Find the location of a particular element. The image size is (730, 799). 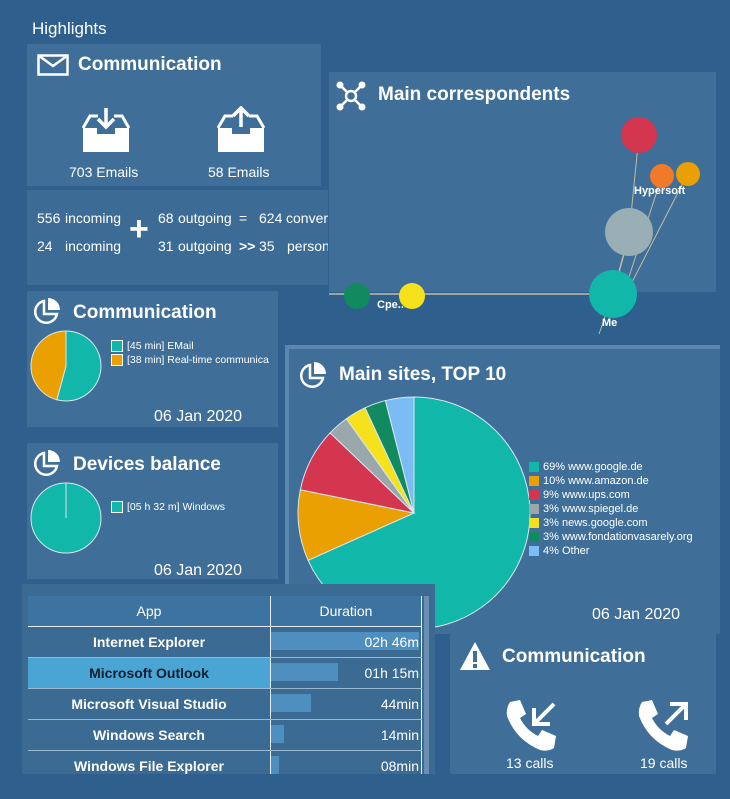

table-row: Microsoft Visual Studio 44min is located at coordinates (225, 704).